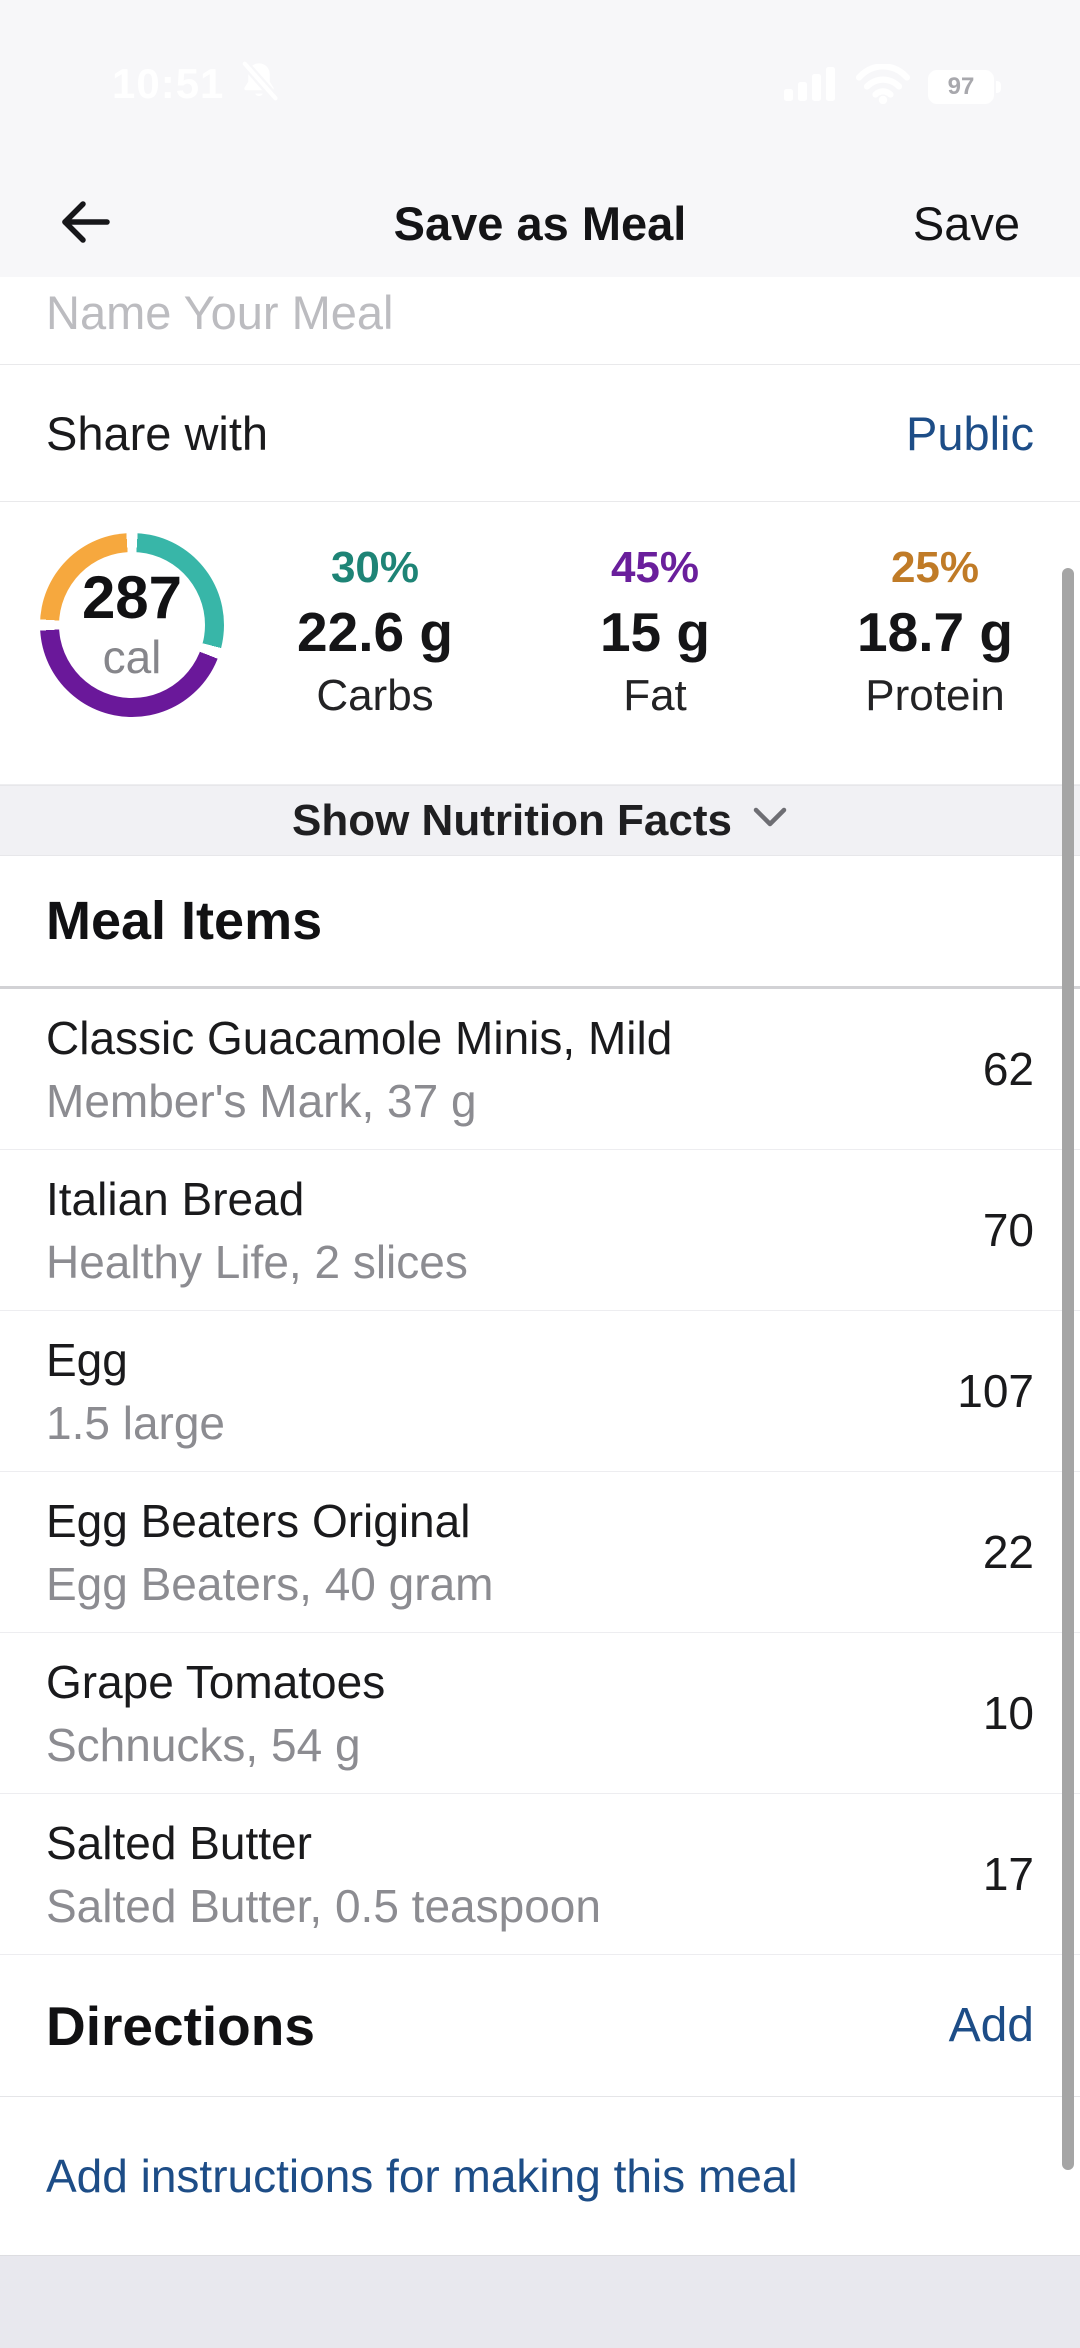 The image size is (1080, 2348). I want to click on meal-item-name: Grape Tomatoes, so click(216, 1681).